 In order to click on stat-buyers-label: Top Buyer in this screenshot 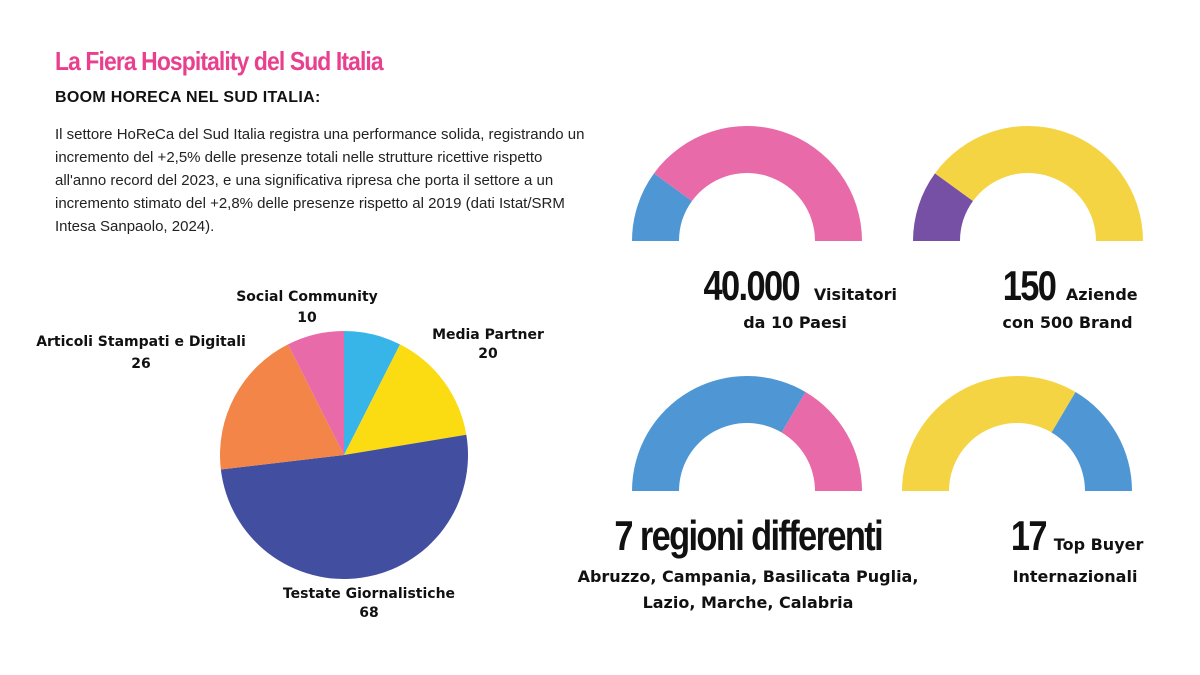, I will do `click(1098, 544)`.